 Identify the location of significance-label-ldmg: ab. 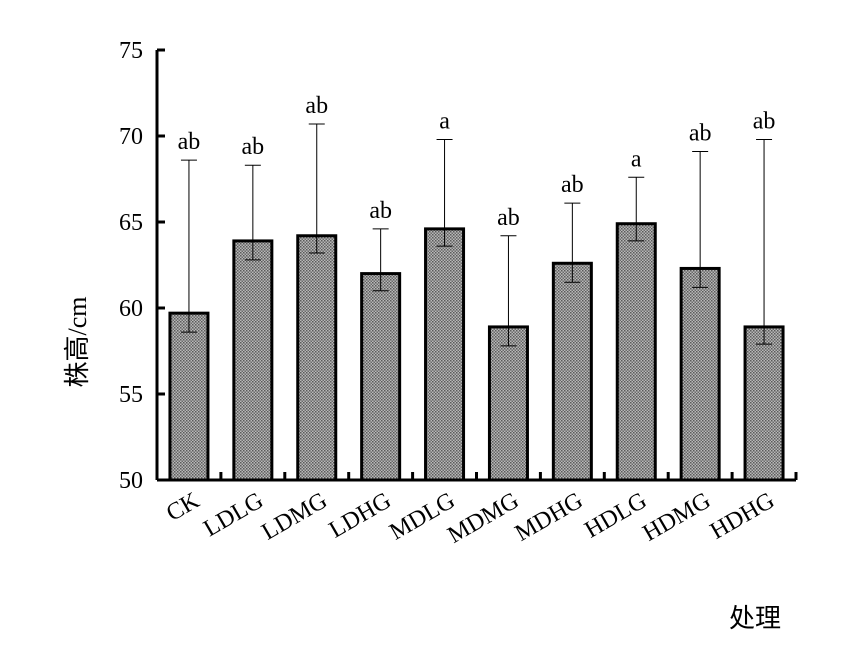
(316, 106).